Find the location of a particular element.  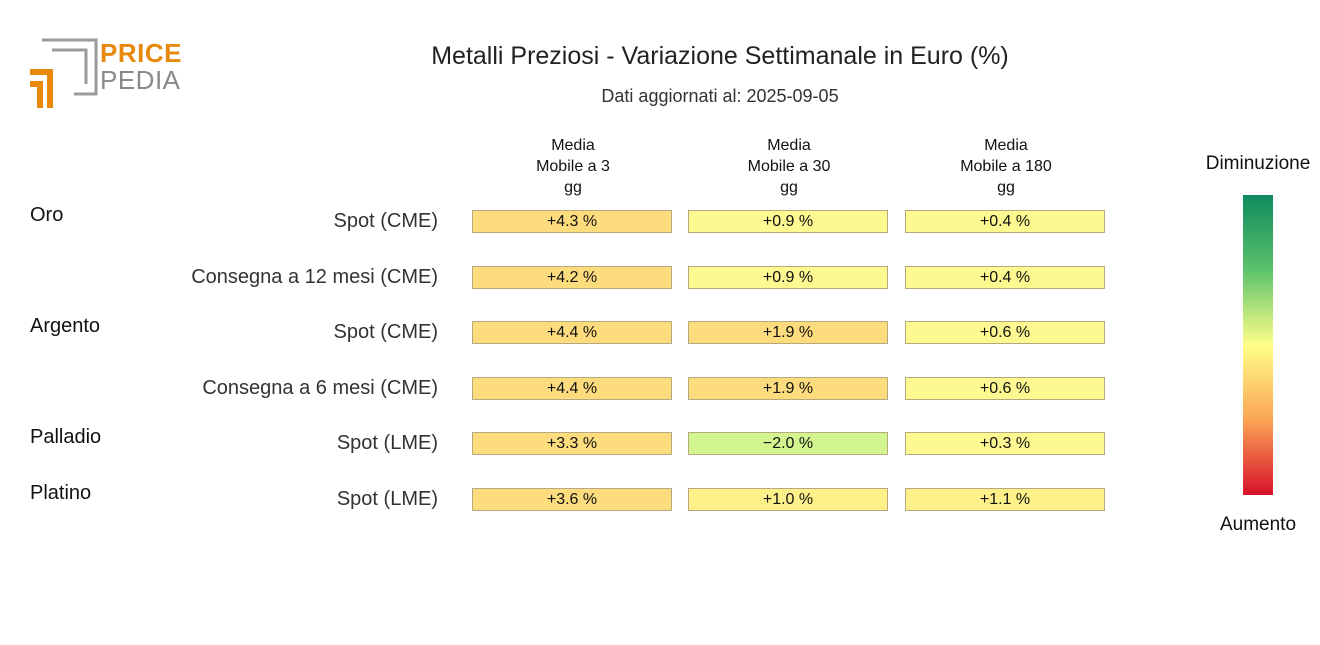

column-header: Media Mobile a 180 gg is located at coordinates (1006, 166).